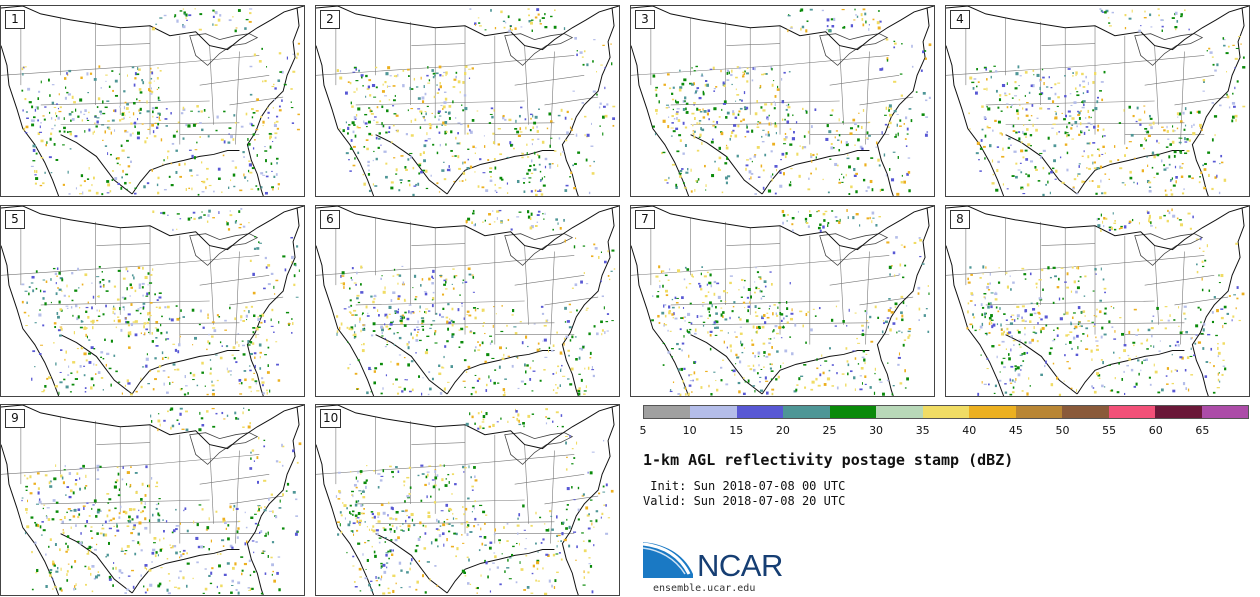 The image size is (1260, 597). What do you see at coordinates (829, 430) in the screenshot?
I see `colorbar-tick-label: 25` at bounding box center [829, 430].